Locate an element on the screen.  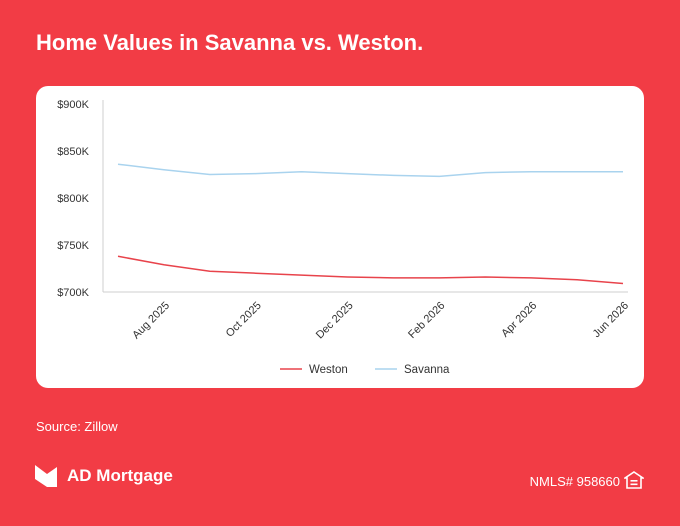
legend-label-savanna: Savanna is located at coordinates (427, 370).